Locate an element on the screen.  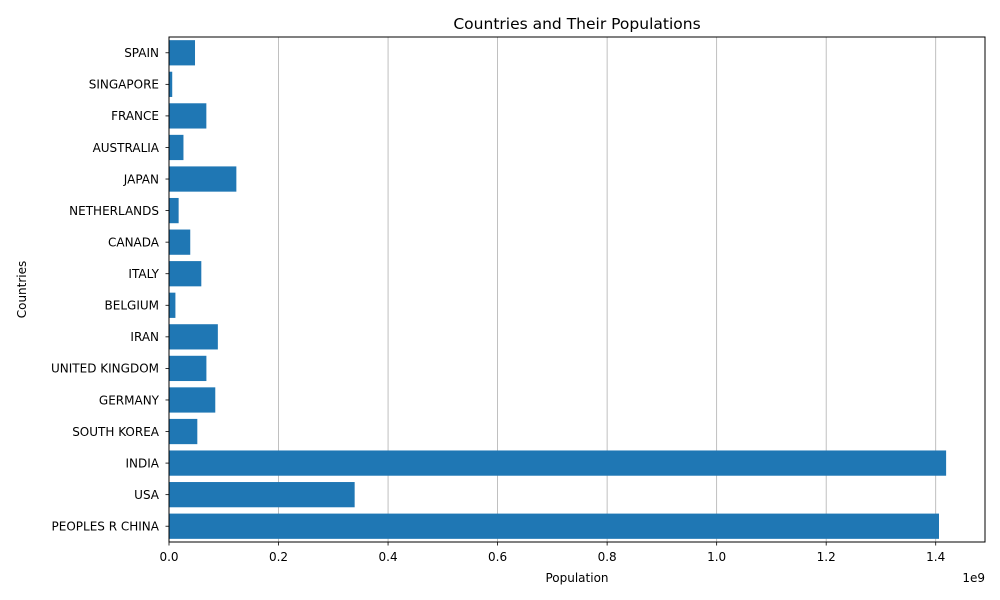
x-axis-label: Population is located at coordinates (576, 578).